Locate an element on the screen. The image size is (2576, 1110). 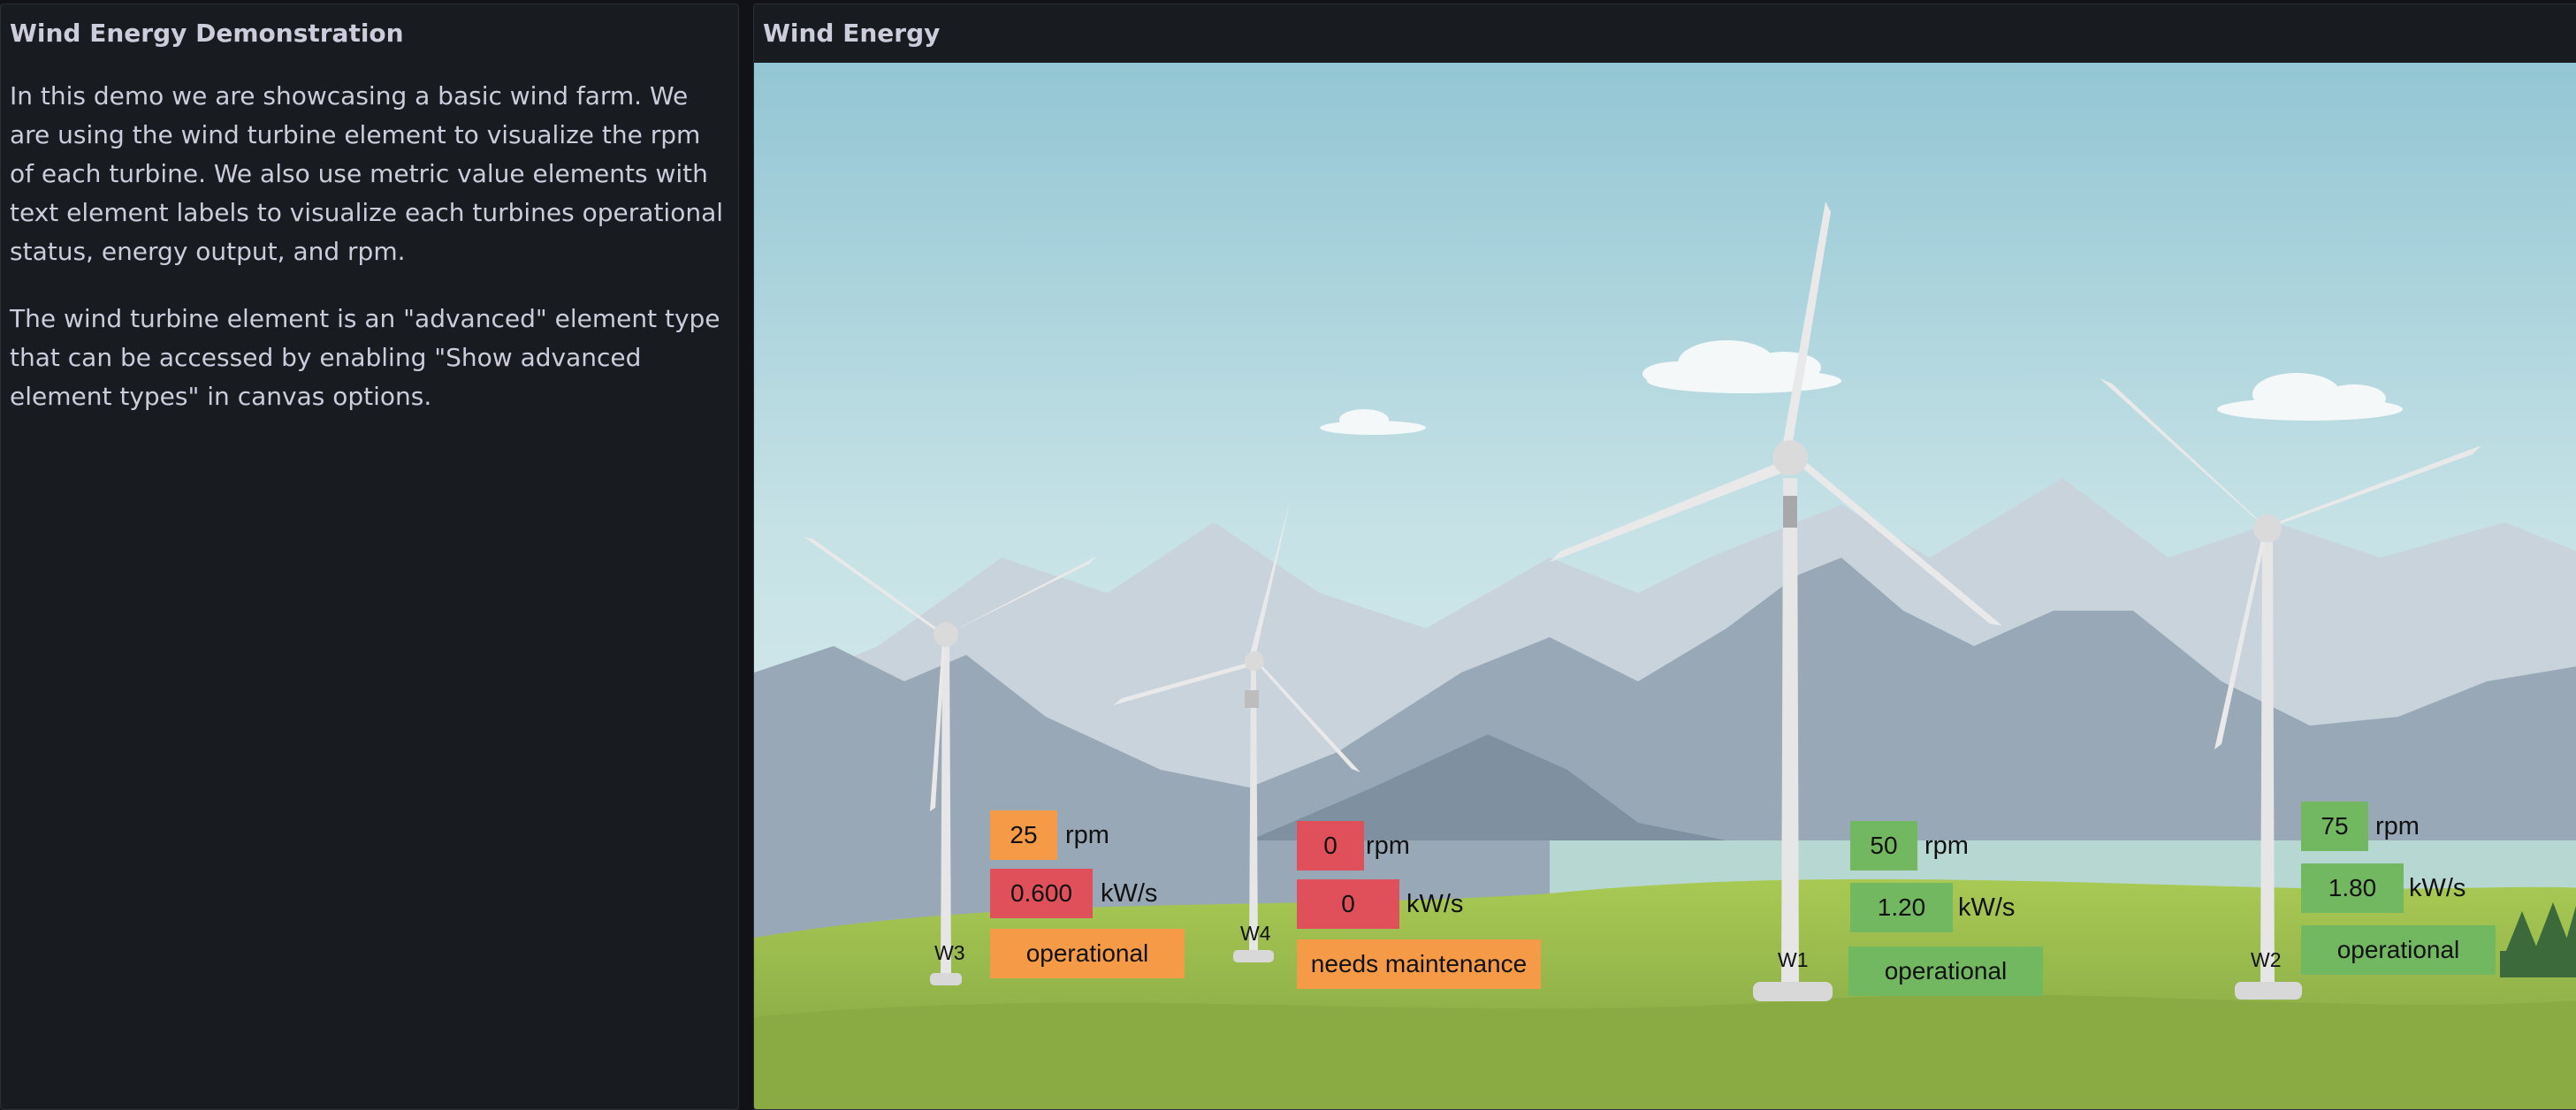
wind-turbine-w3 is located at coordinates (950, 761).